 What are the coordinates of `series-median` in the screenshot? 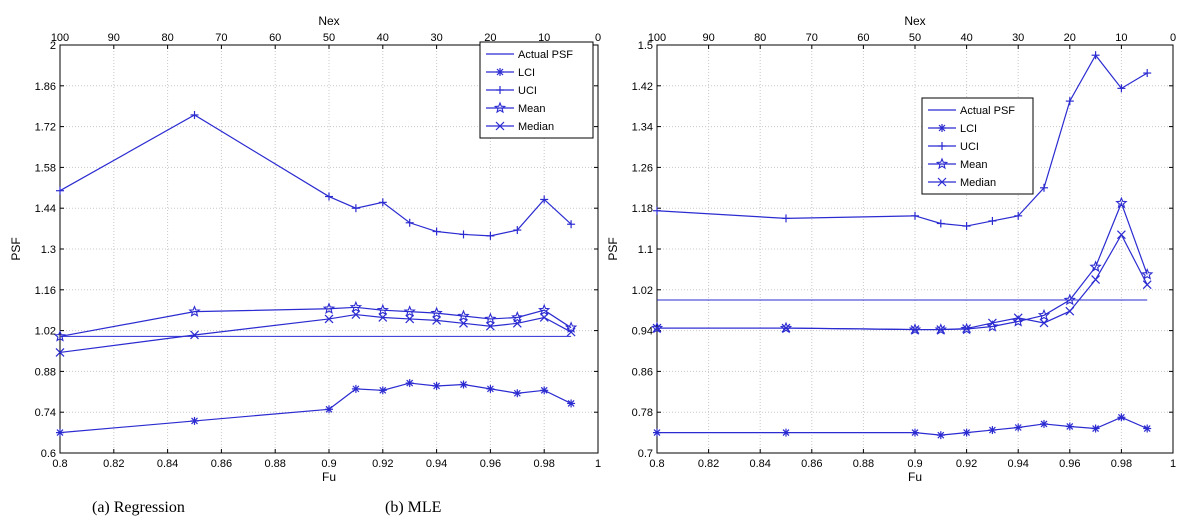 It's located at (902, 282).